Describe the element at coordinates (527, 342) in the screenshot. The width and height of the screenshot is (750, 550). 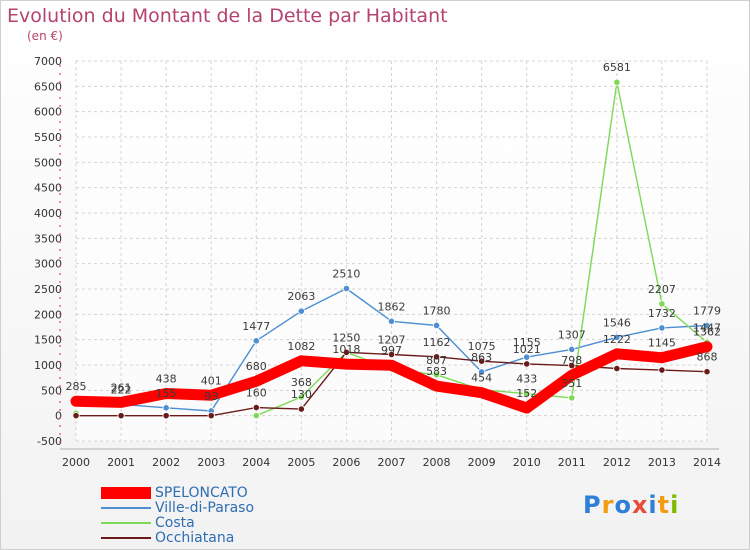
I see `data-label: 1155` at that location.